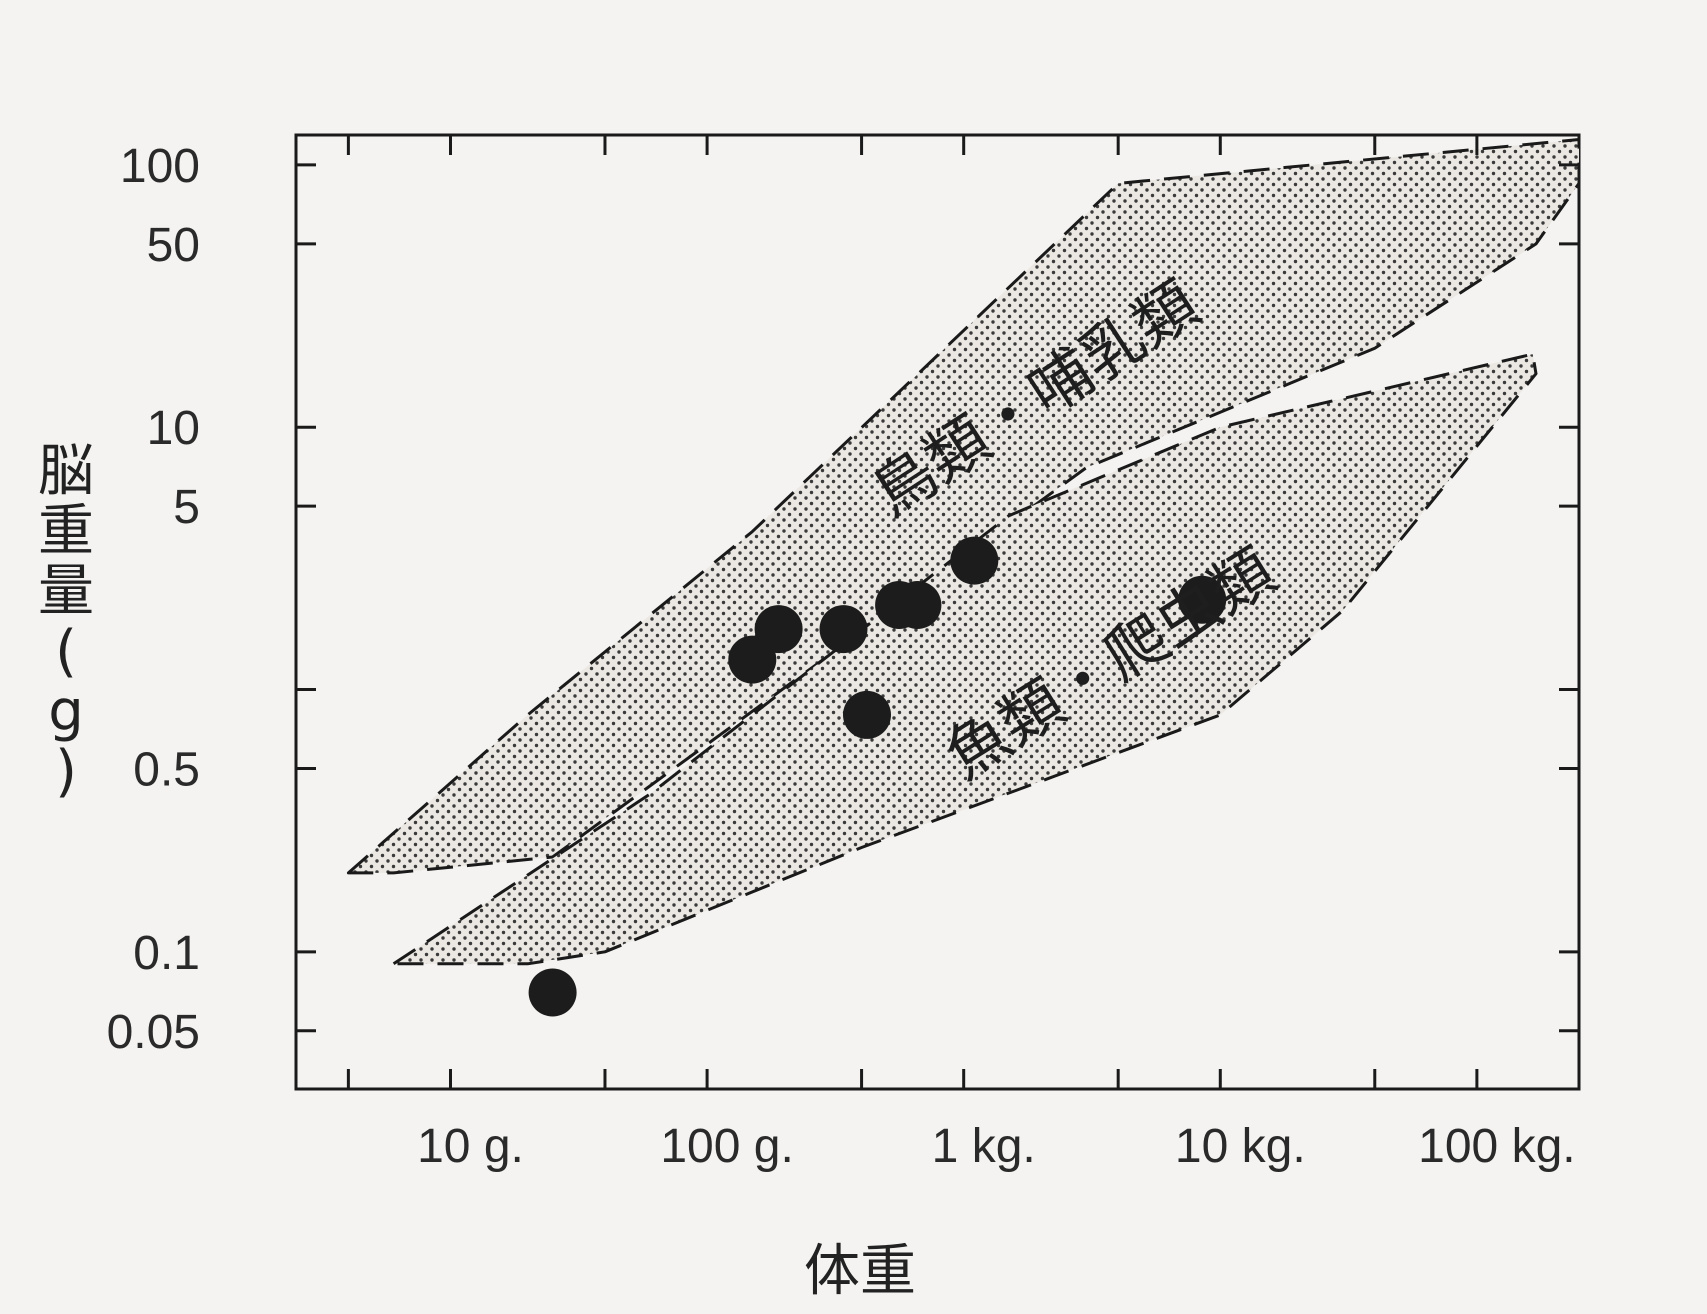 The image size is (1707, 1314). Describe the element at coordinates (860, 1271) in the screenshot. I see `x-axis-title: 体重` at that location.